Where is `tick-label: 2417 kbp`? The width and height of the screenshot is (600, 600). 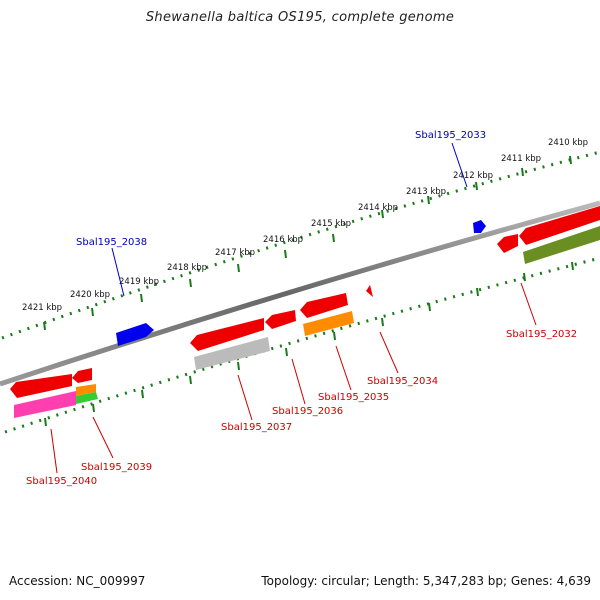 tick-label: 2417 kbp is located at coordinates (235, 253).